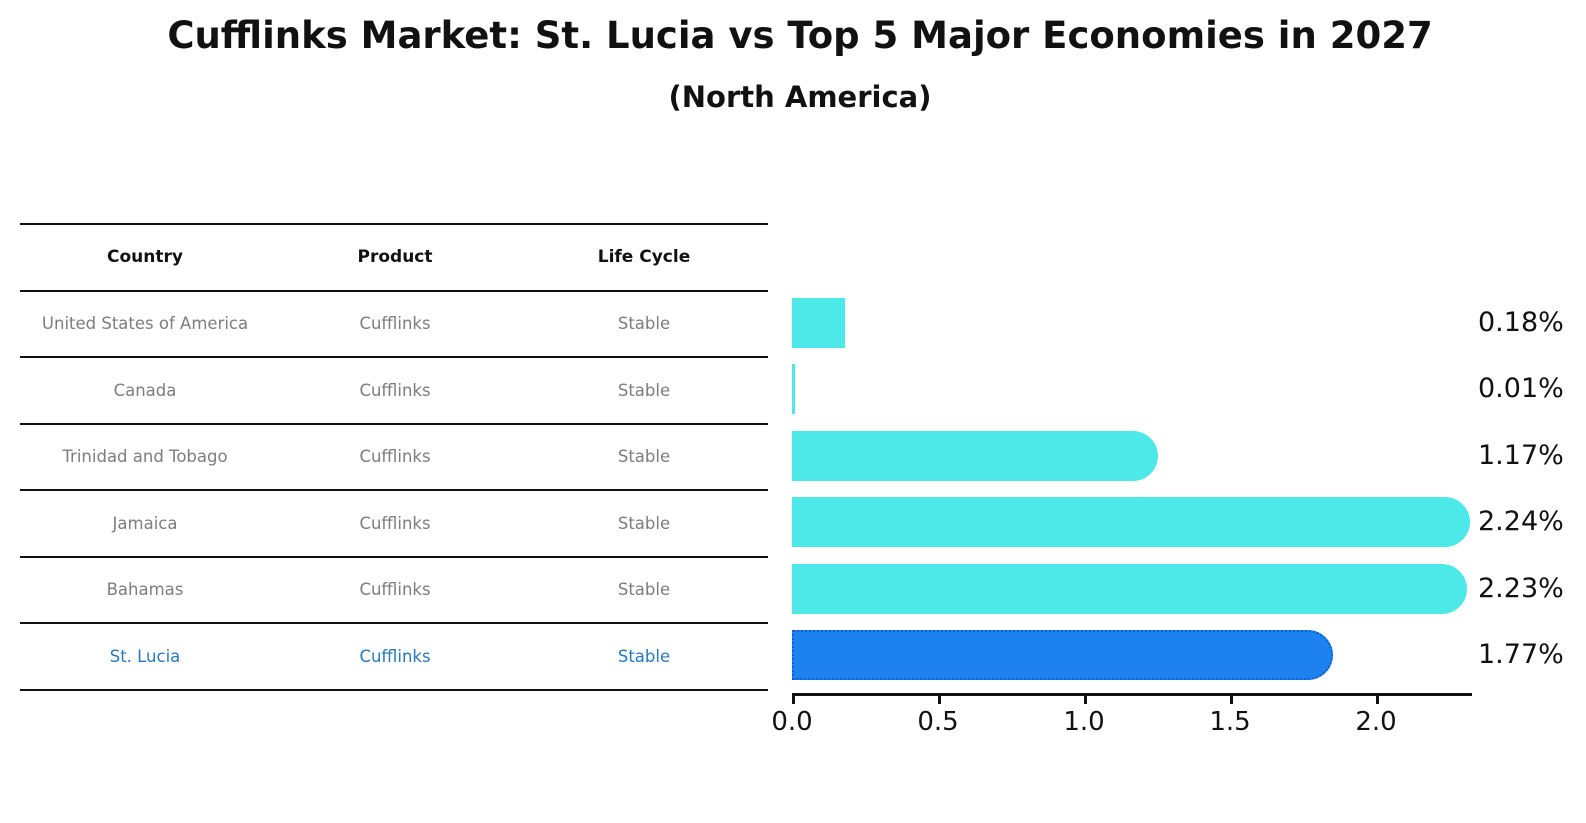  What do you see at coordinates (1230, 722) in the screenshot?
I see `x-tick-label: 1.5` at bounding box center [1230, 722].